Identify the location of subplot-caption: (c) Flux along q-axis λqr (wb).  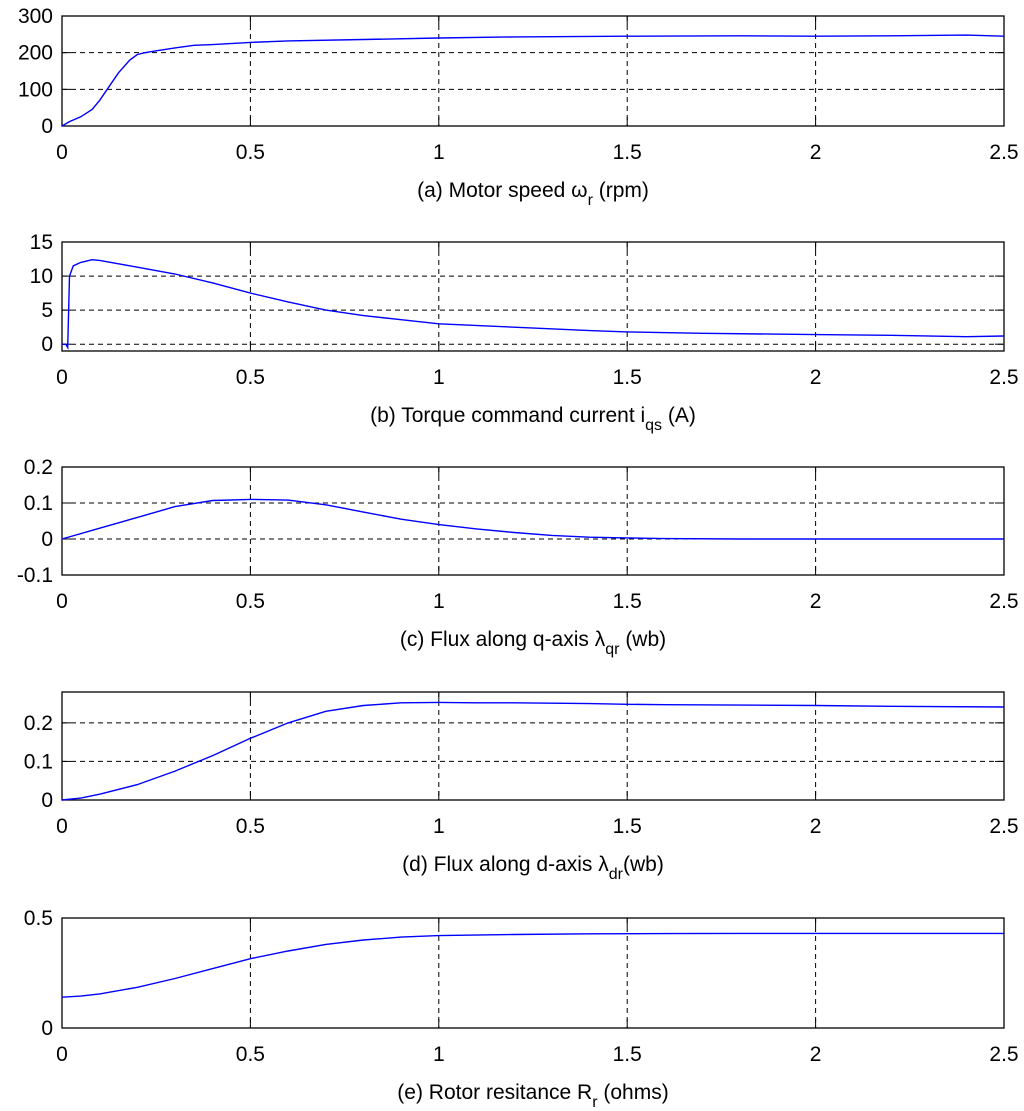
(533, 643).